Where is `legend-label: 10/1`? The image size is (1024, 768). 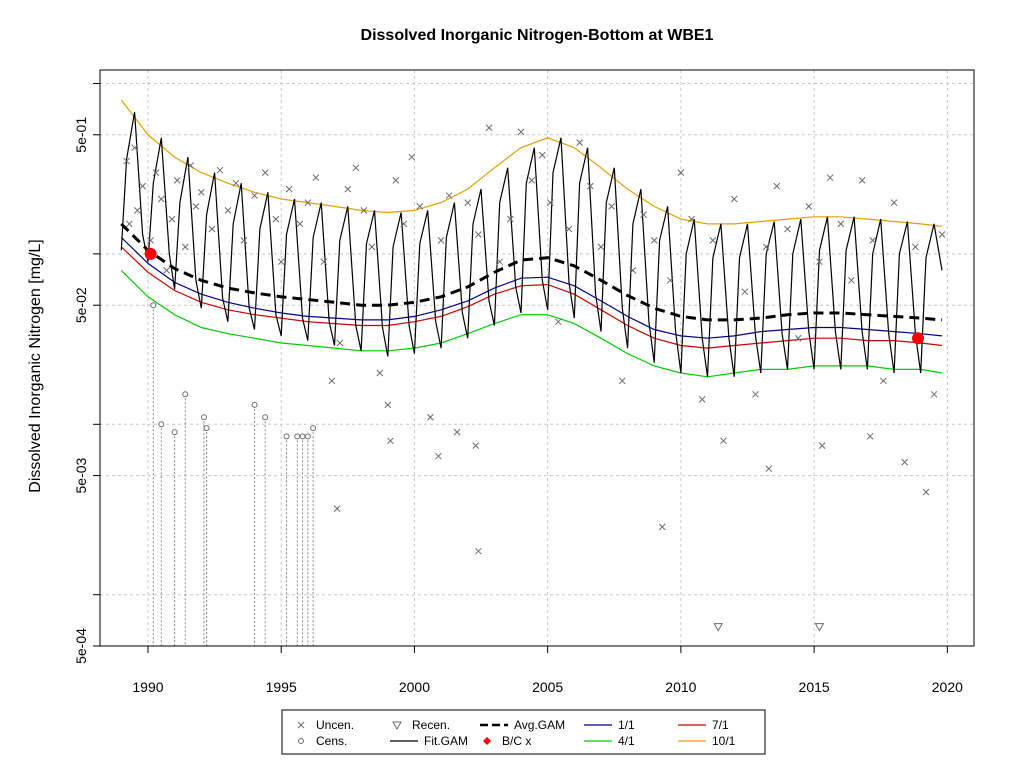
legend-label: 10/1 is located at coordinates (724, 741).